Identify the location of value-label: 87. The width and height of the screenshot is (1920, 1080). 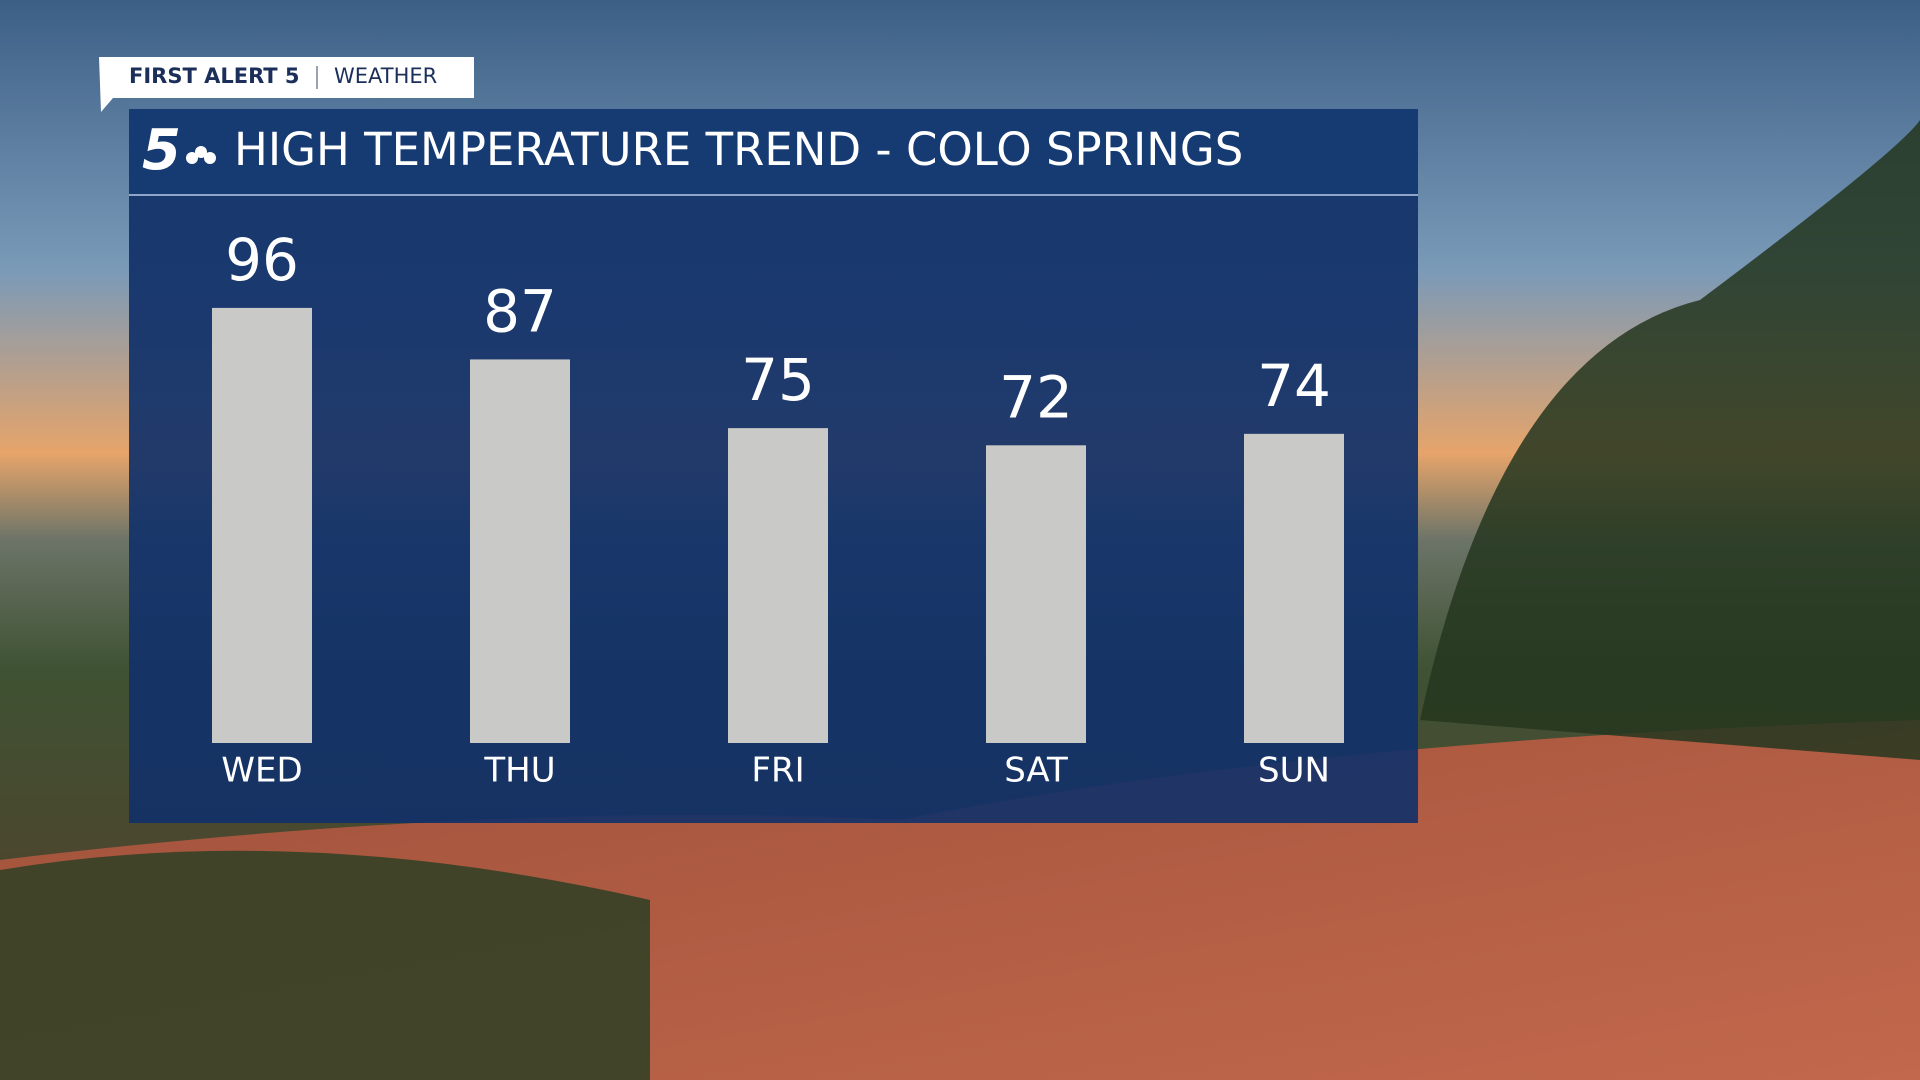
(520, 312).